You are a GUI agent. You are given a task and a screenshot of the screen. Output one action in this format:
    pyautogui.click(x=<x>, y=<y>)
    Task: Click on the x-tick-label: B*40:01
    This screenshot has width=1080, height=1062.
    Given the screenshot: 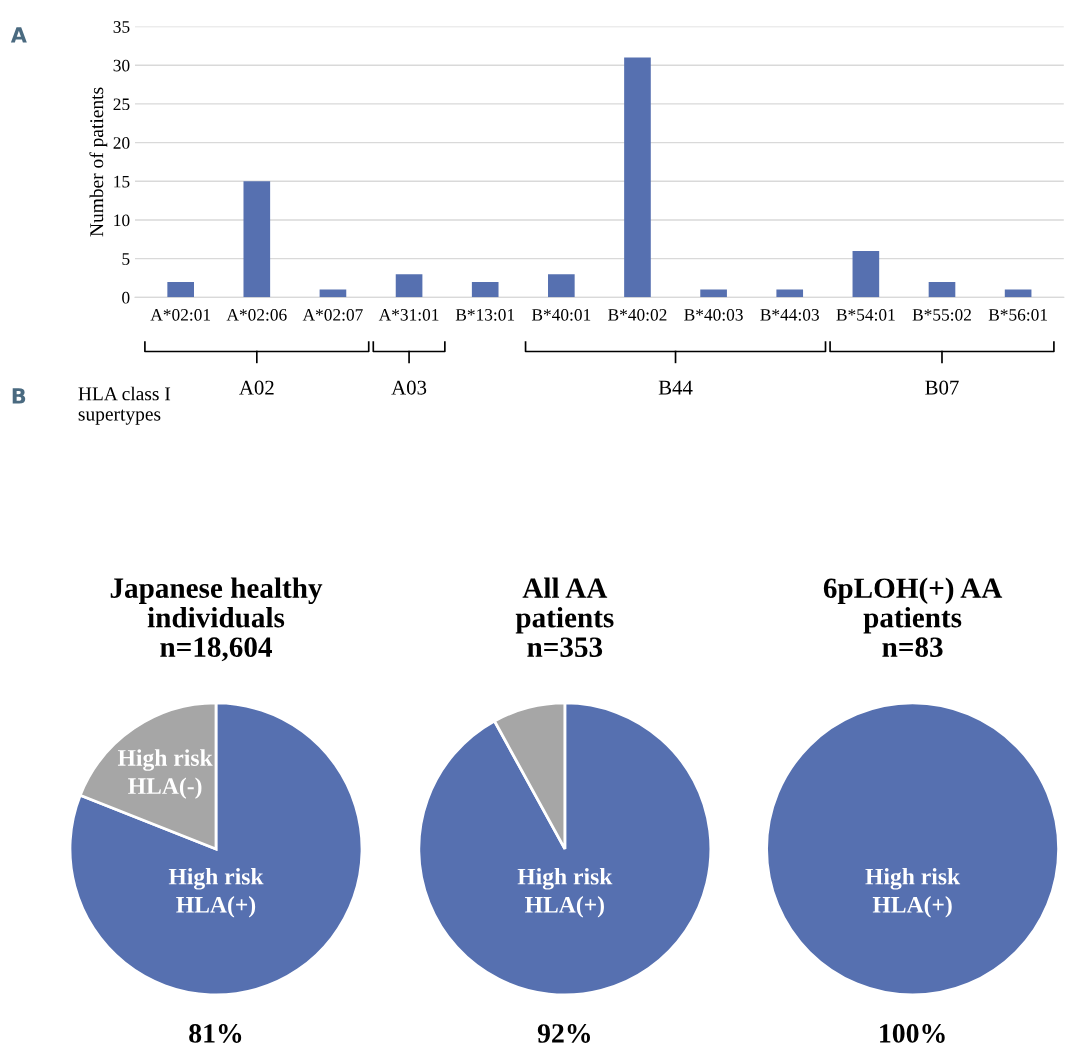 What is the action you would take?
    pyautogui.click(x=561, y=314)
    